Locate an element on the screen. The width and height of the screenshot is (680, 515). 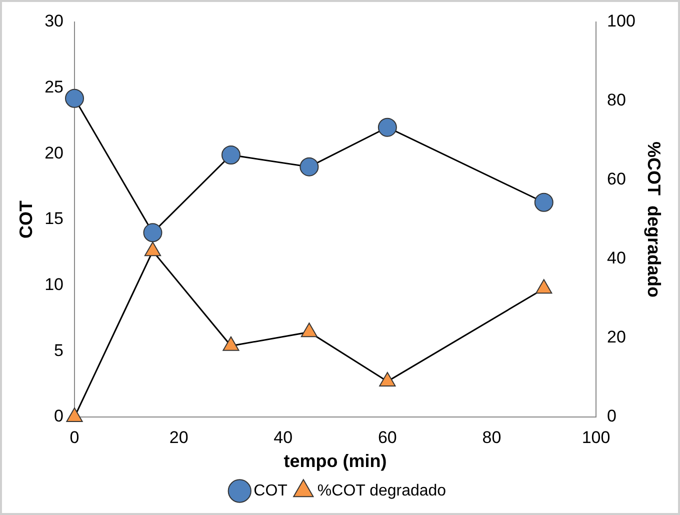
x-tick-label: 60 is located at coordinates (387, 437).